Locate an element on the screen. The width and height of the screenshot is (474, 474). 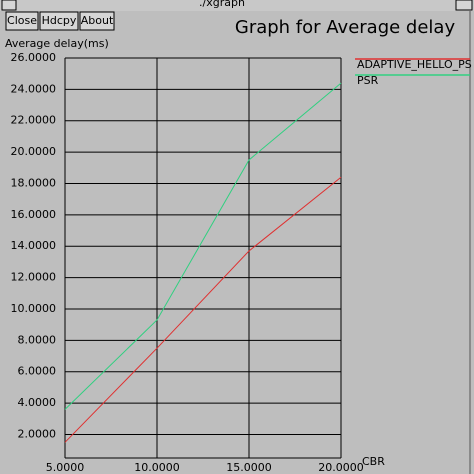
y-tick-label: 22.0000 is located at coordinates (34, 120).